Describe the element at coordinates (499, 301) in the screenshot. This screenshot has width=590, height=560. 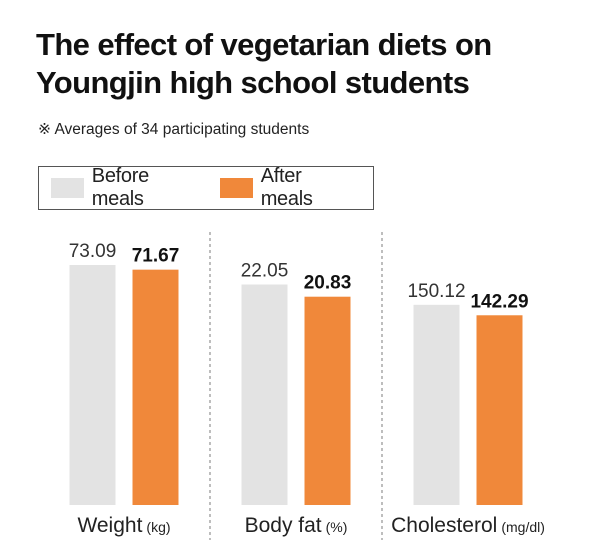
I see `data-label-cholesterol-after: 142.29` at that location.